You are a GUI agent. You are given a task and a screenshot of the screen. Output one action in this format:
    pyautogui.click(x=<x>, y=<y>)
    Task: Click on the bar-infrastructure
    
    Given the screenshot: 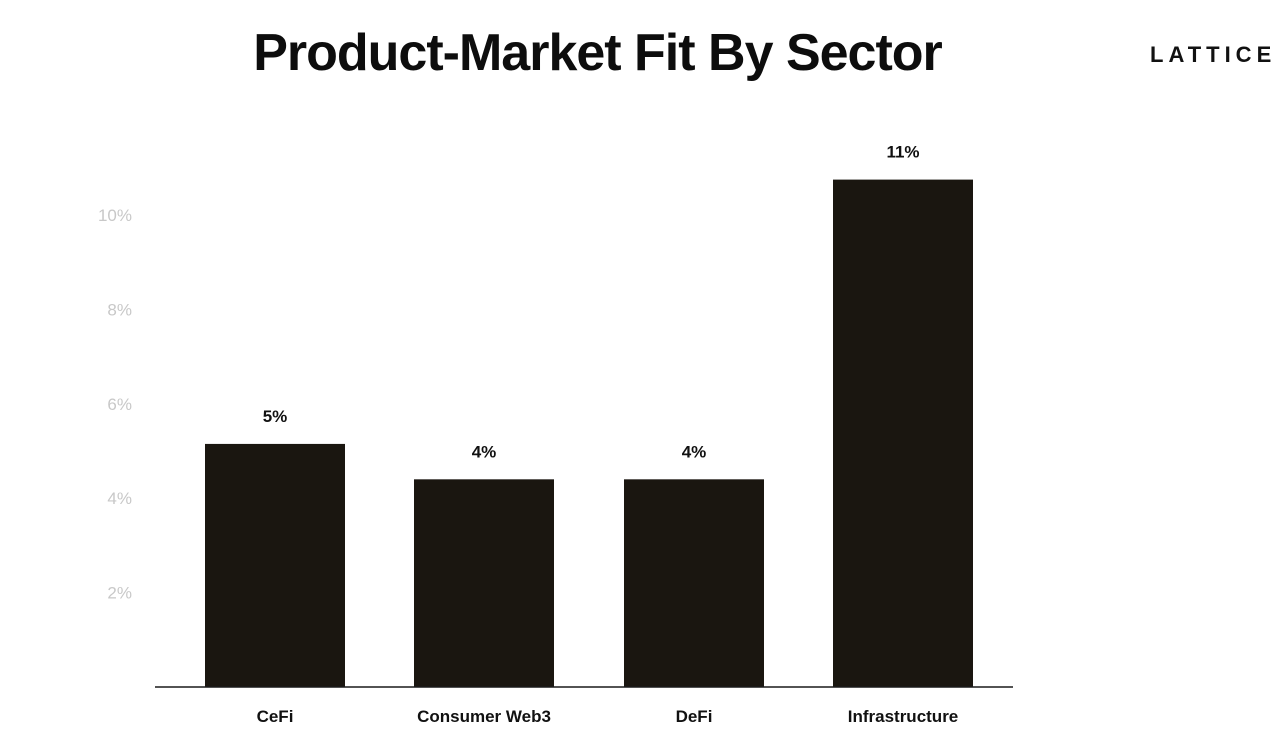 What is the action you would take?
    pyautogui.click(x=903, y=433)
    